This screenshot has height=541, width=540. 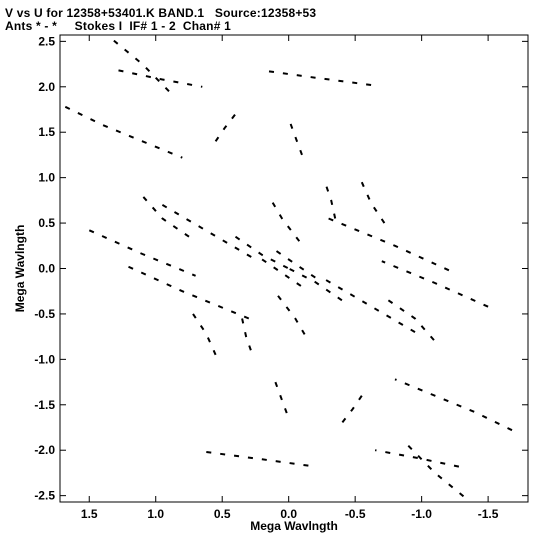 I want to click on y-axis-label: Mega Wavlngth, so click(x=20, y=269).